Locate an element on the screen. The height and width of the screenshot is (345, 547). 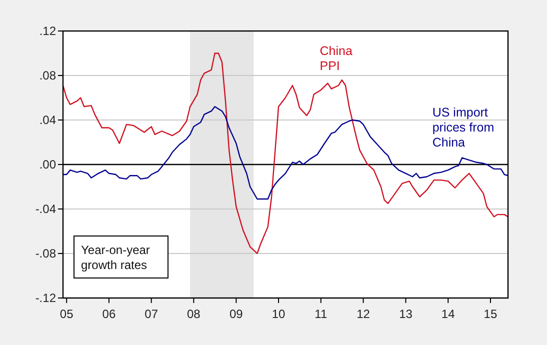
x-tick-label: 05 is located at coordinates (67, 314).